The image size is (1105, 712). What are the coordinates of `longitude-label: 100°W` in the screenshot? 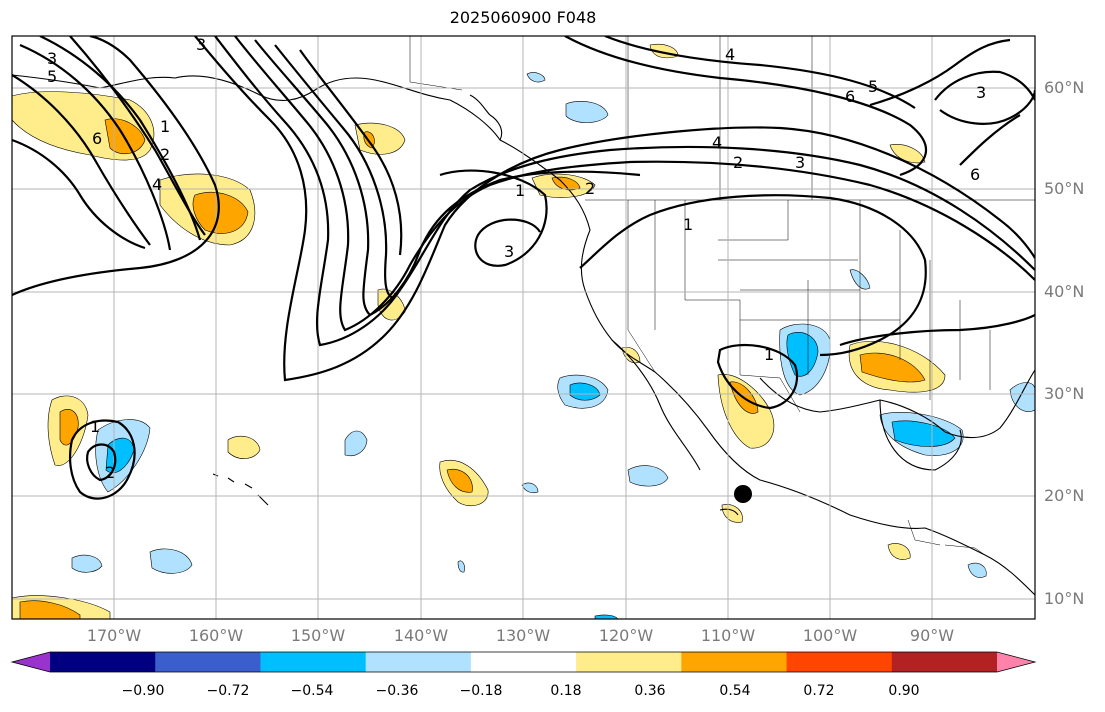 It's located at (830, 635).